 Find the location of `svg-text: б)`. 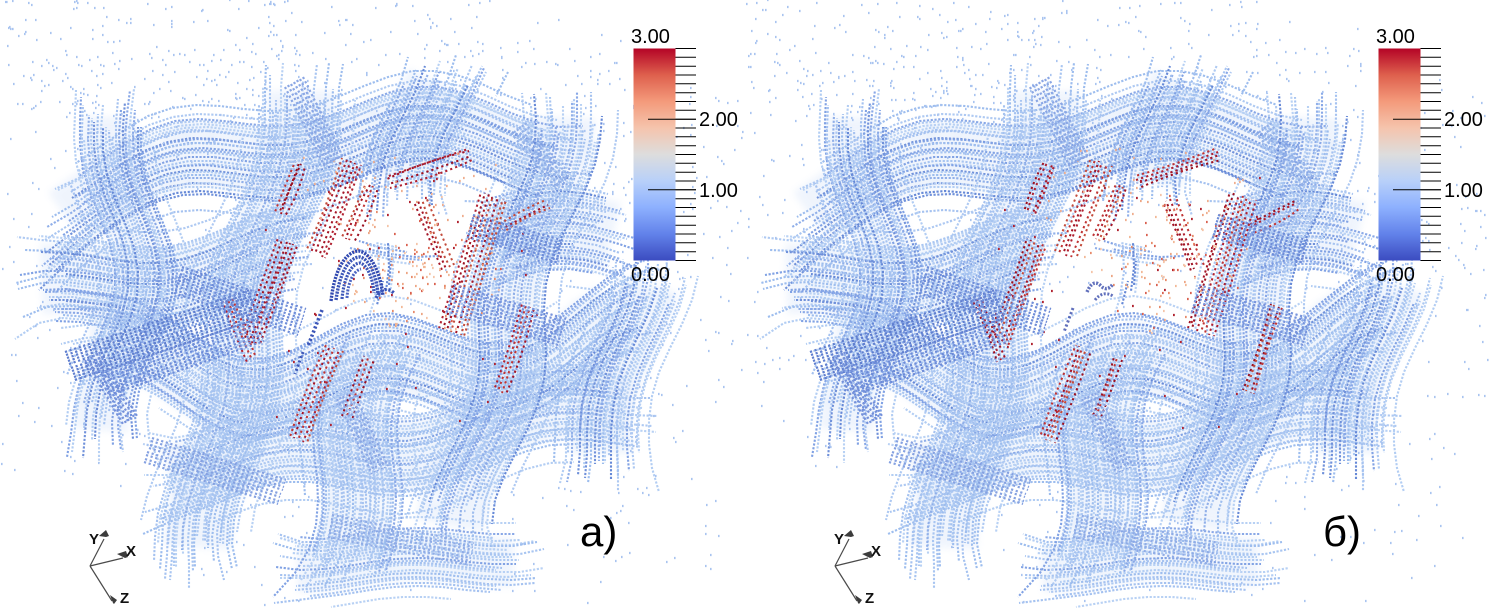

svg-text: б) is located at coordinates (1342, 531).